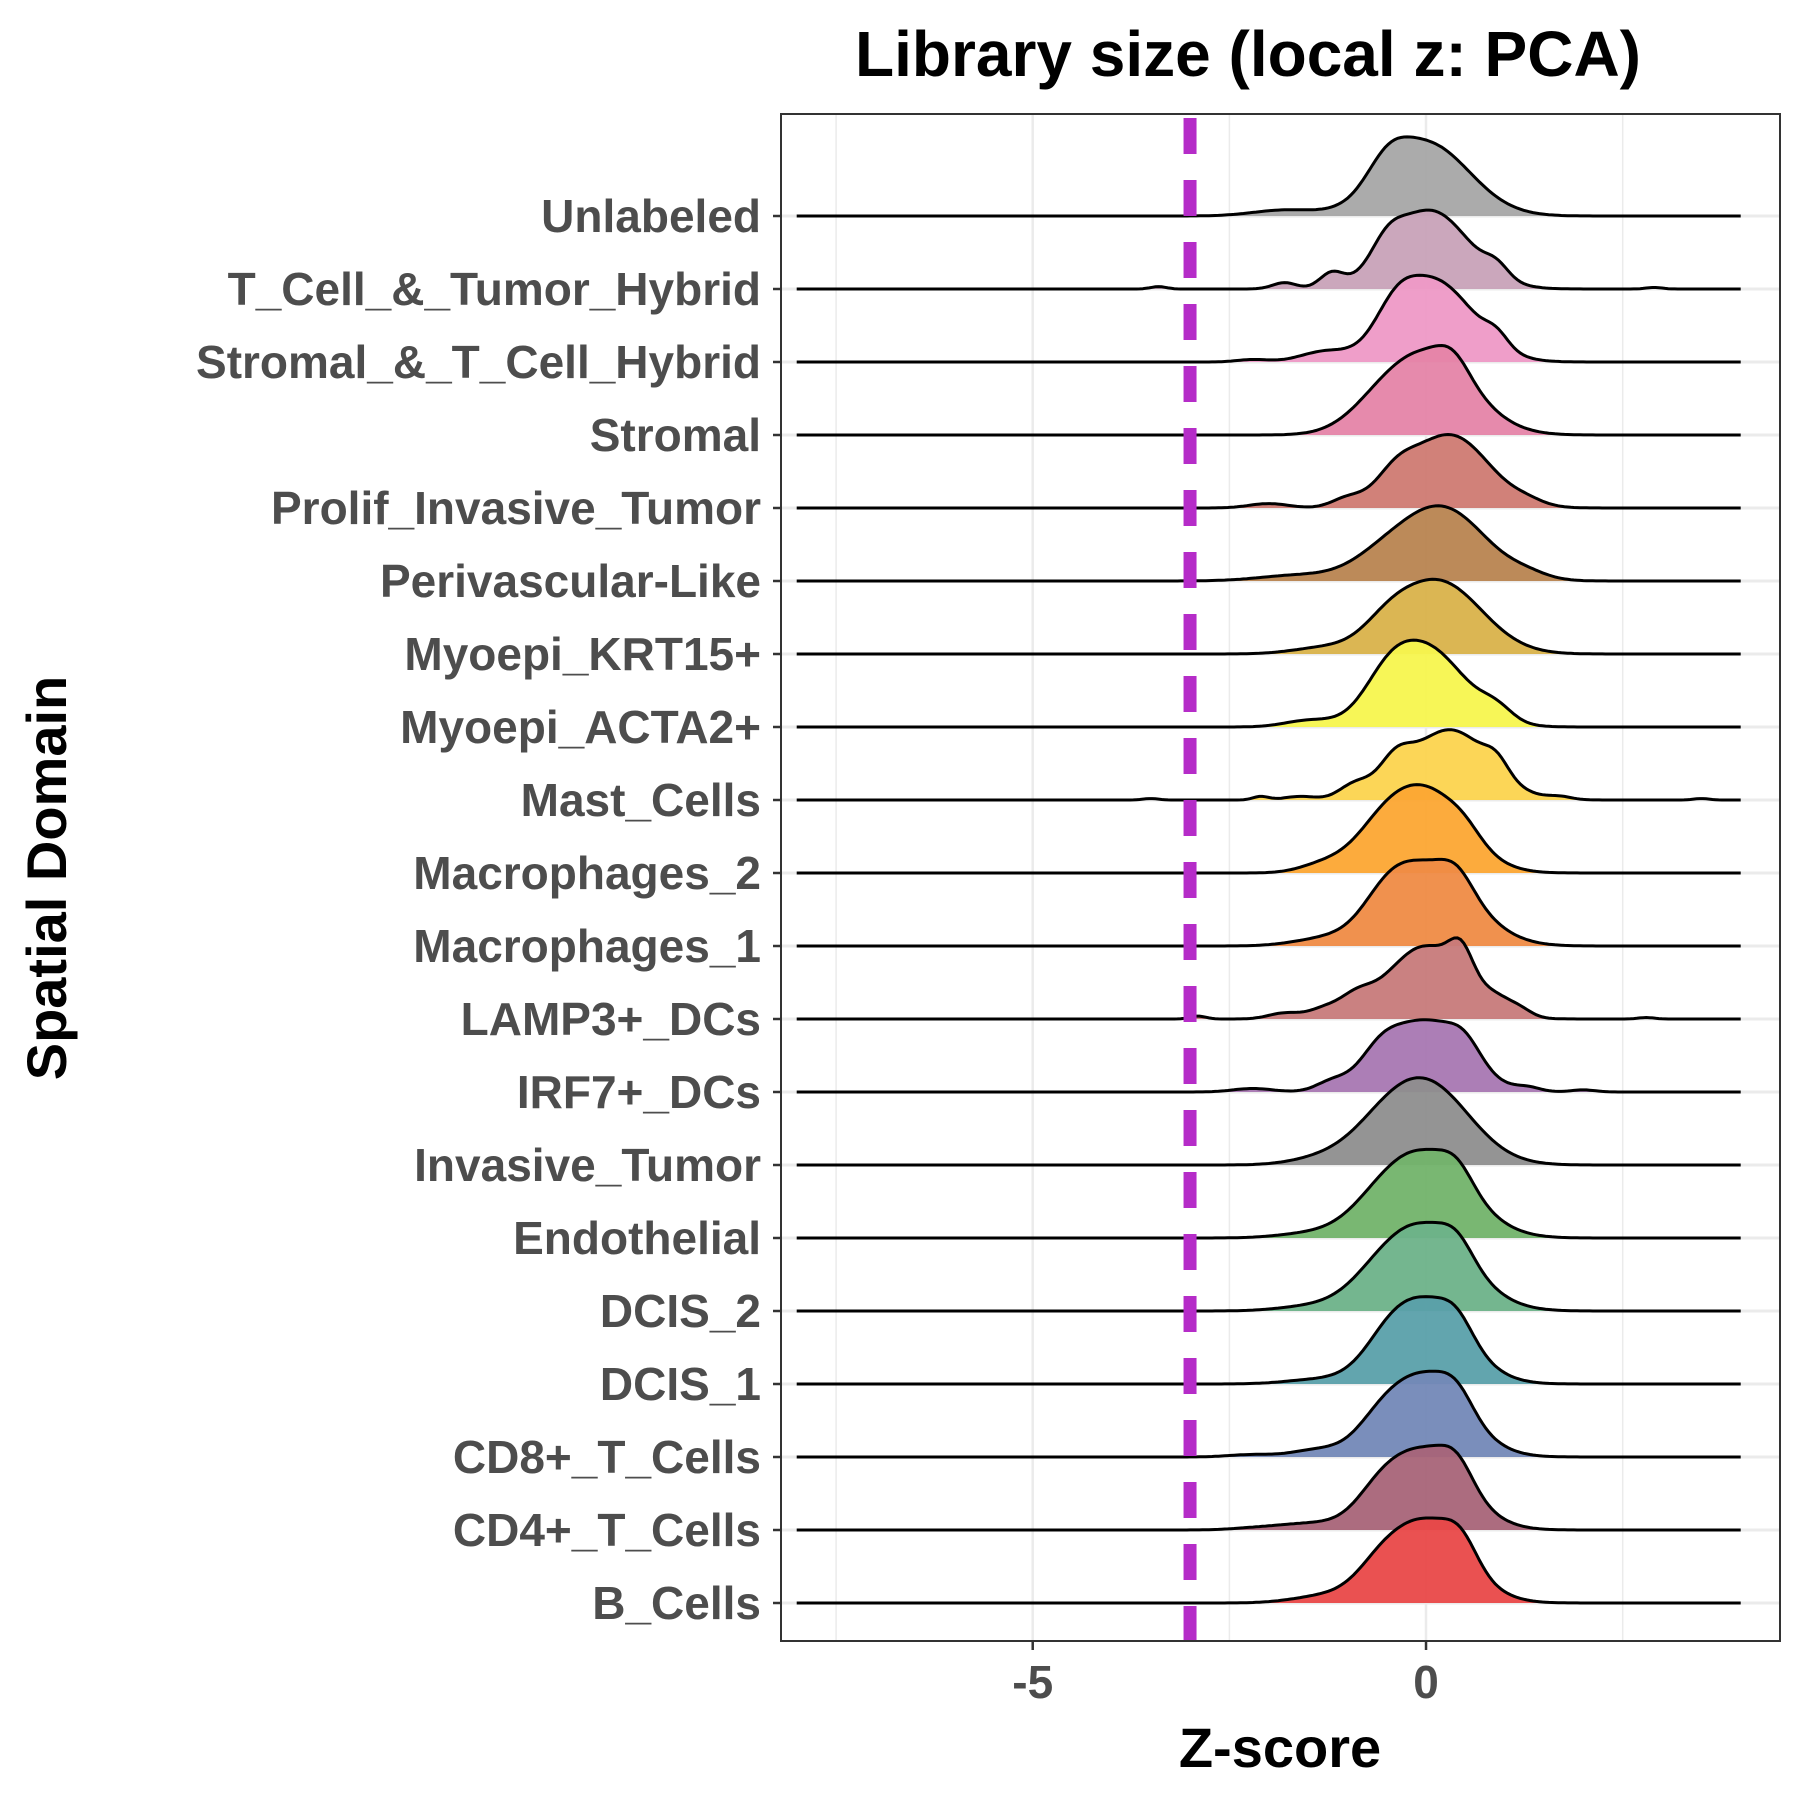  I want to click on y-tick-label: Myoepi_ACTA2+, so click(580, 727).